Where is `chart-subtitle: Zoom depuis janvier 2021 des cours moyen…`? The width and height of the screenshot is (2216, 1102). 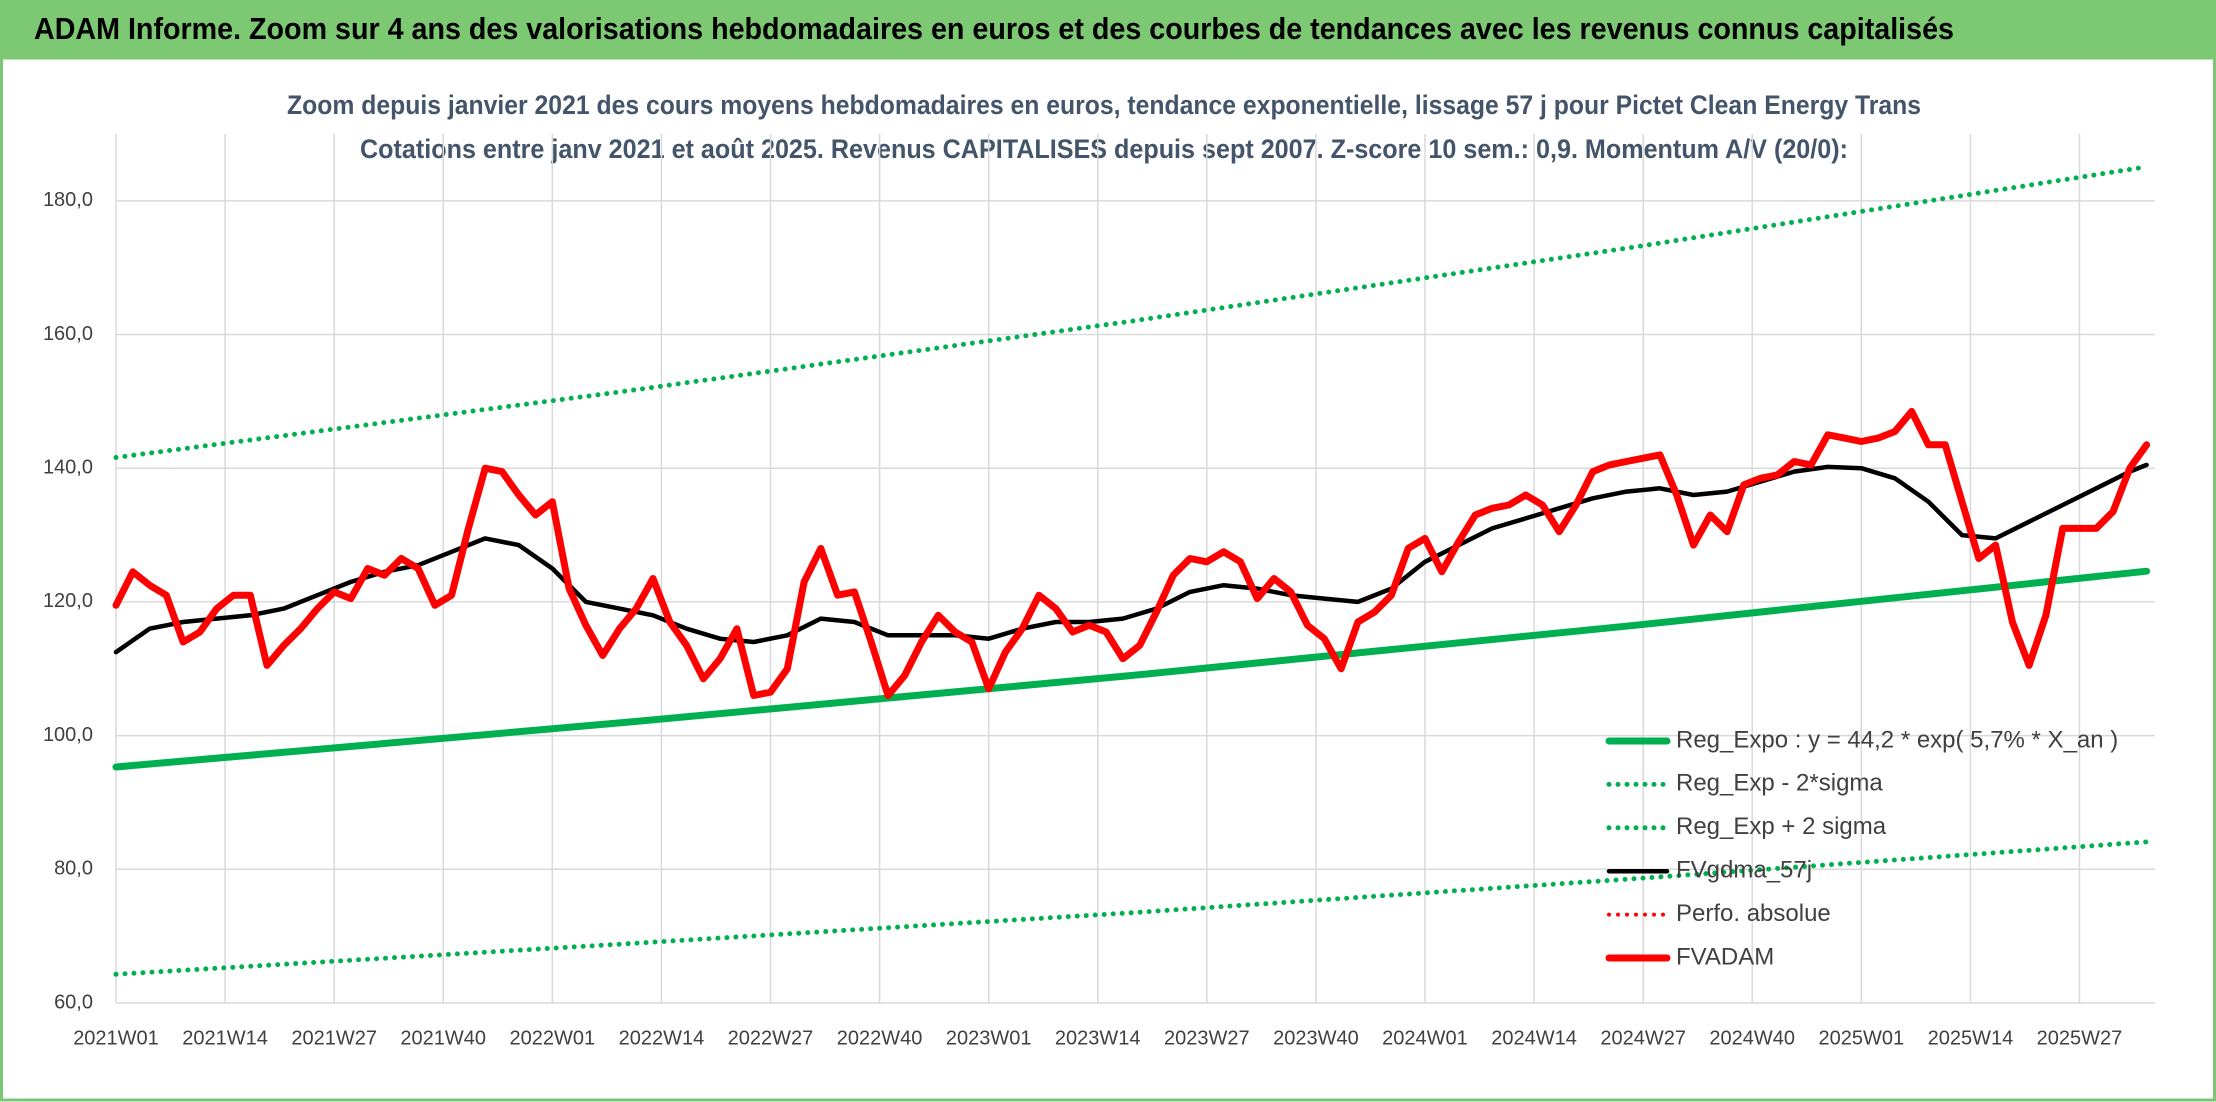 chart-subtitle: Zoom depuis janvier 2021 des cours moyen… is located at coordinates (1104, 105).